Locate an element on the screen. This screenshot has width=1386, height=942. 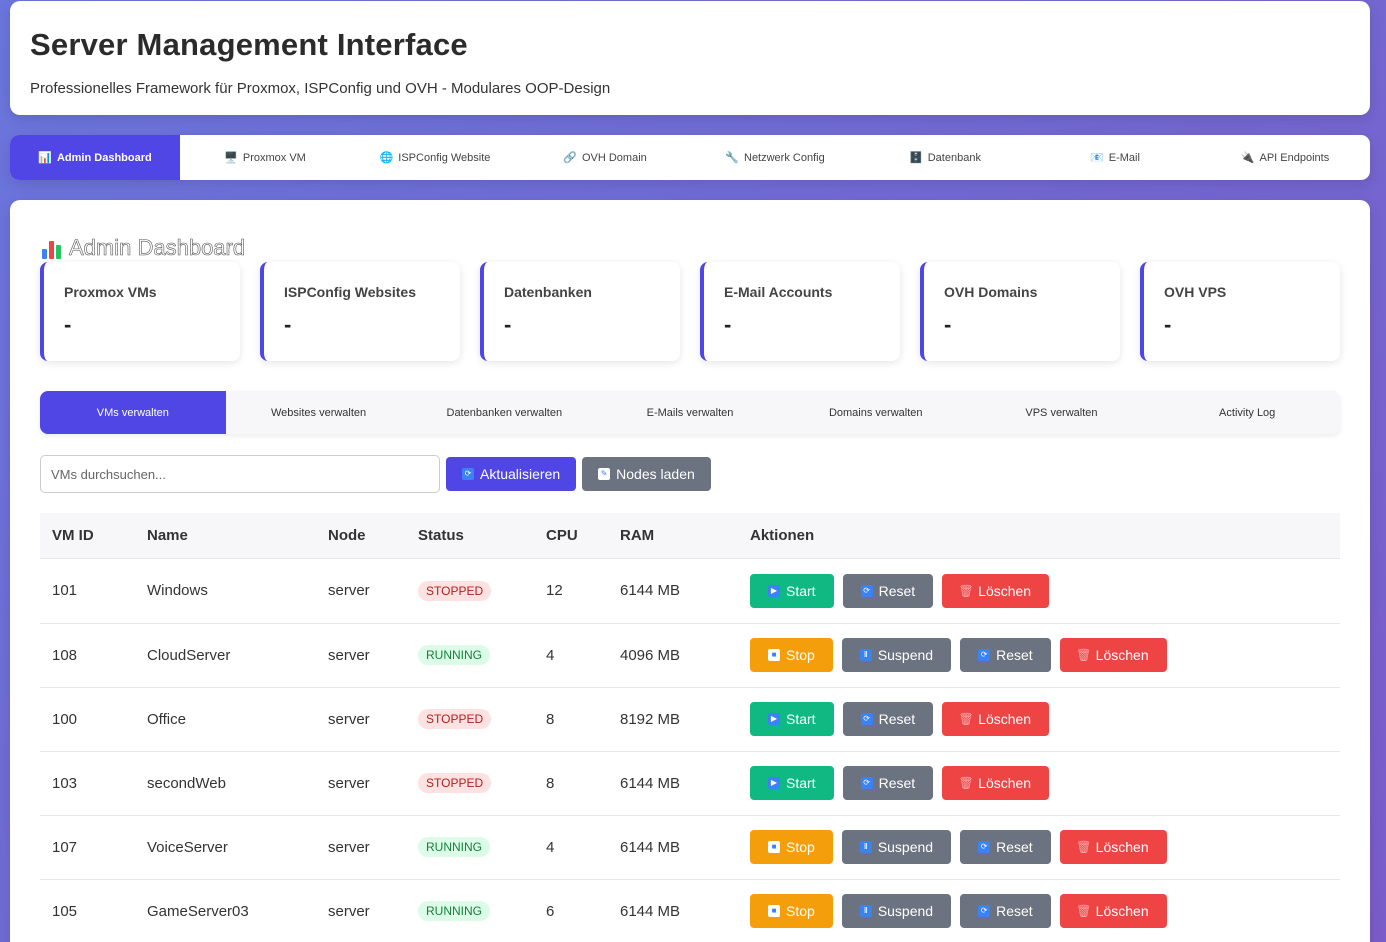
nav-tab-admin-dashboard: 📊 Admin Dashboard is located at coordinates (95, 157).